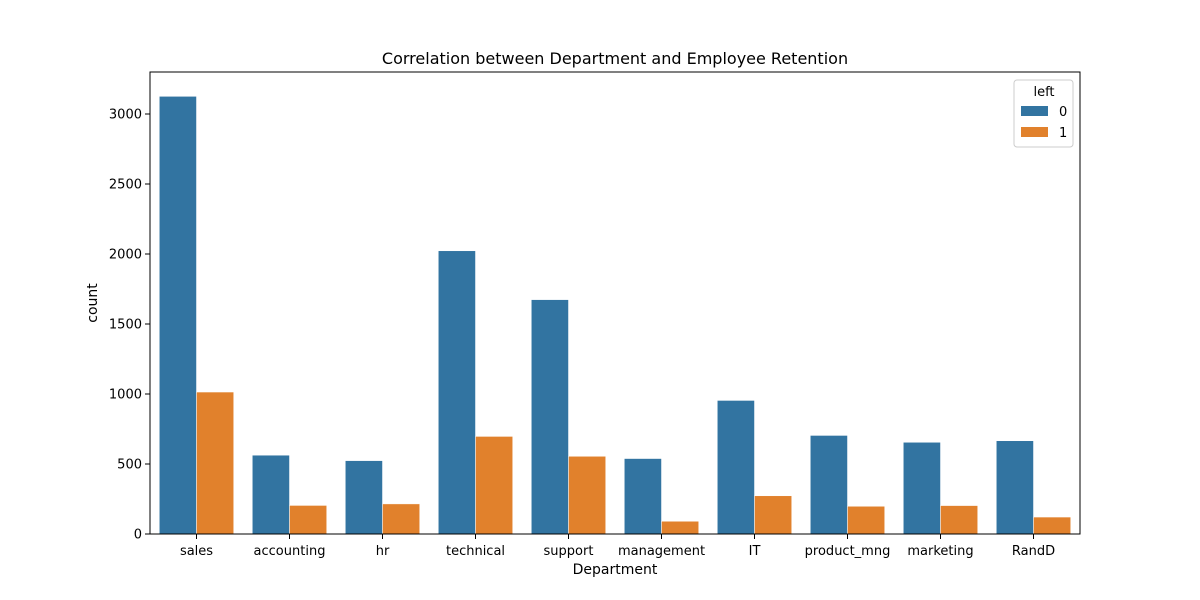 This screenshot has width=1200, height=600. What do you see at coordinates (129, 465) in the screenshot?
I see `y-tick-label: 500` at bounding box center [129, 465].